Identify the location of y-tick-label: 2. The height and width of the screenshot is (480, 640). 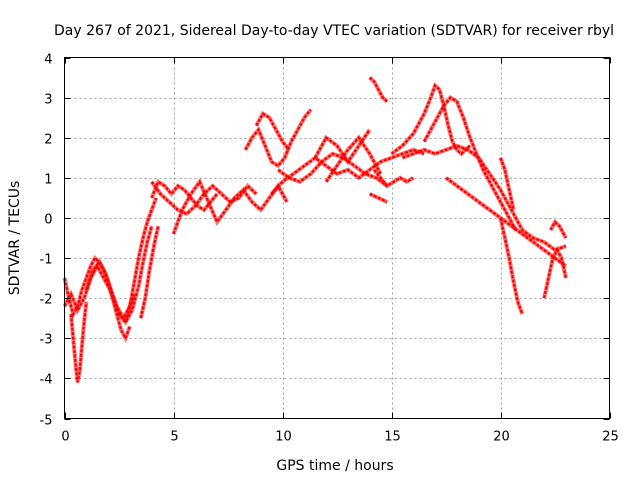
(48, 140).